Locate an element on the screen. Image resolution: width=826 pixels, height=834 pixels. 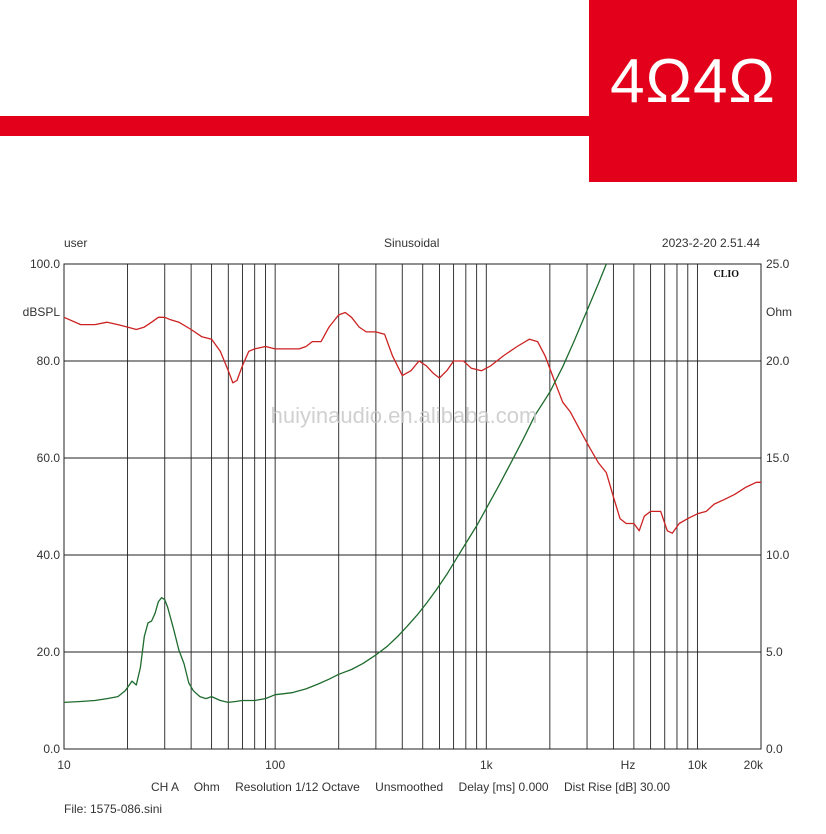
x-tick-label: 1k is located at coordinates (487, 765).